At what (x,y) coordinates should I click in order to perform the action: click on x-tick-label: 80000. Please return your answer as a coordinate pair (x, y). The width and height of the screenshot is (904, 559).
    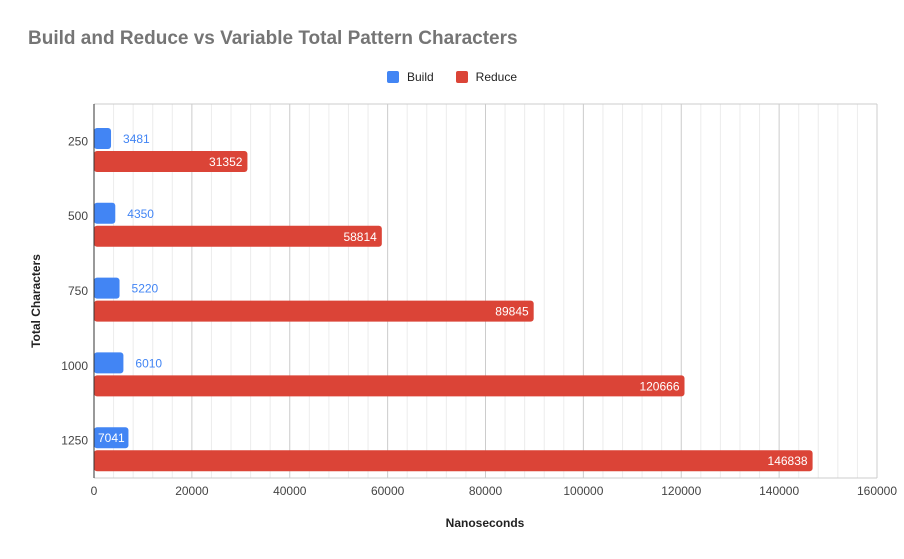
    Looking at the image, I should click on (486, 491).